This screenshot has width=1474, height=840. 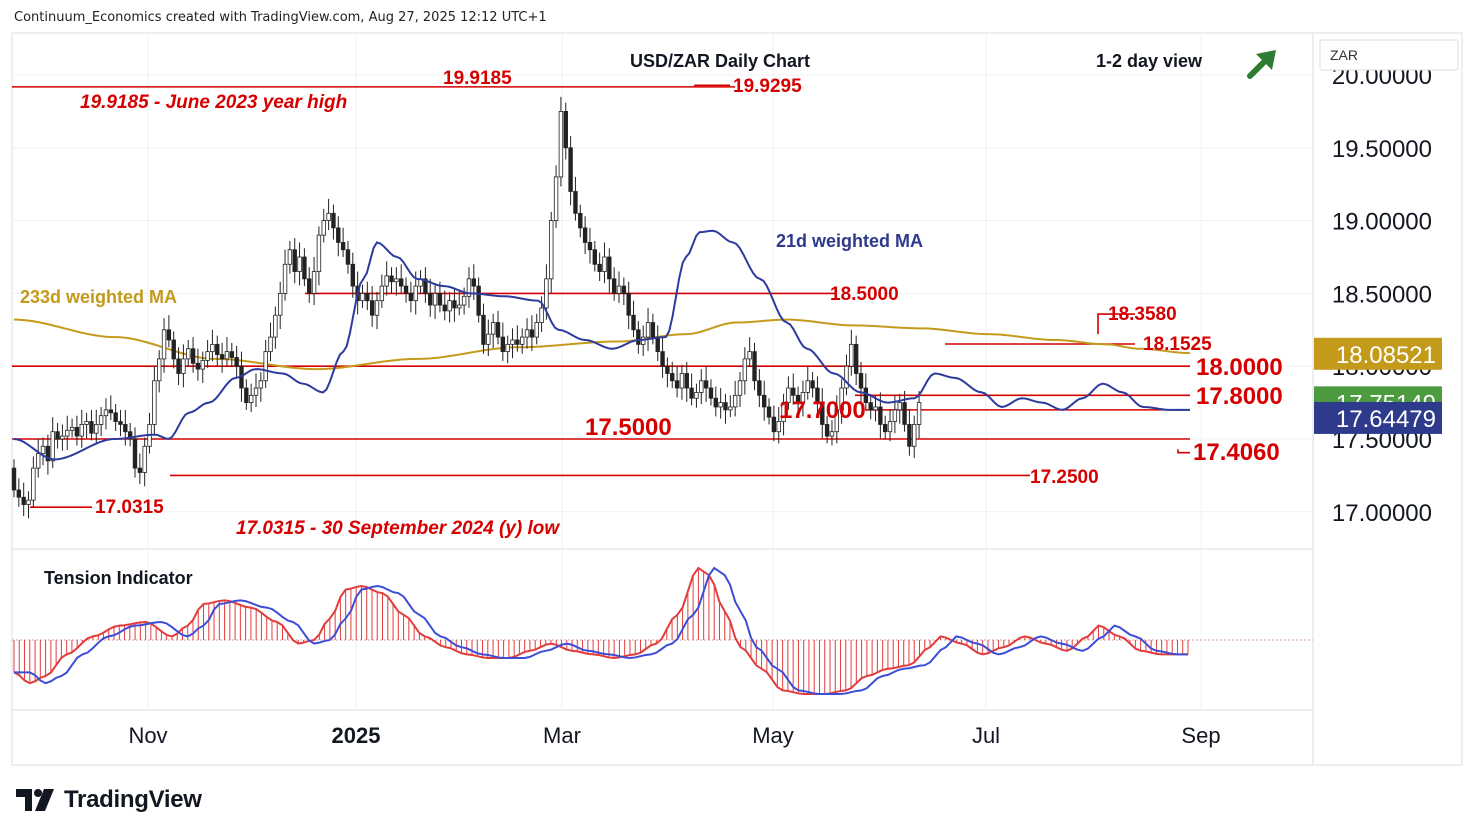 What do you see at coordinates (662, 630) in the screenshot?
I see `tension-indicator: Tension Indicator` at bounding box center [662, 630].